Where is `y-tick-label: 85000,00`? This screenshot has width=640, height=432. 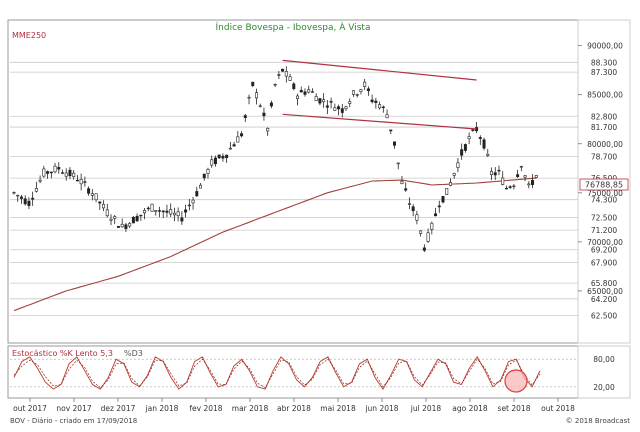 y-tick-label: 85000,00 is located at coordinates (605, 95).